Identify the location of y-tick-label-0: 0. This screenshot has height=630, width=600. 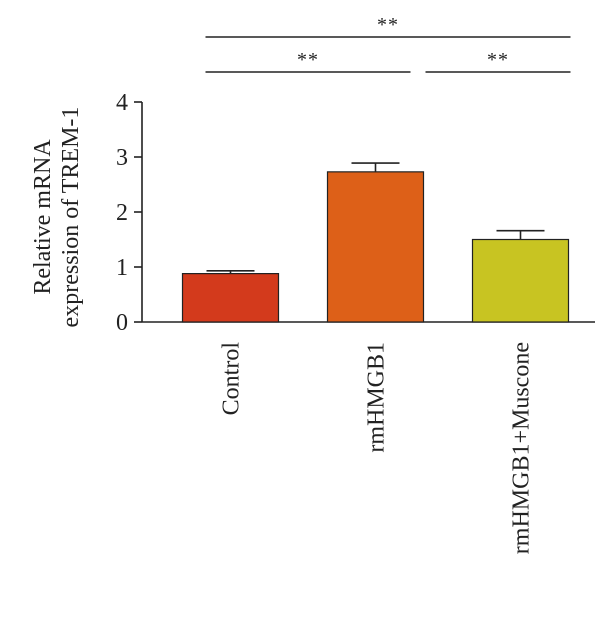
(122, 323).